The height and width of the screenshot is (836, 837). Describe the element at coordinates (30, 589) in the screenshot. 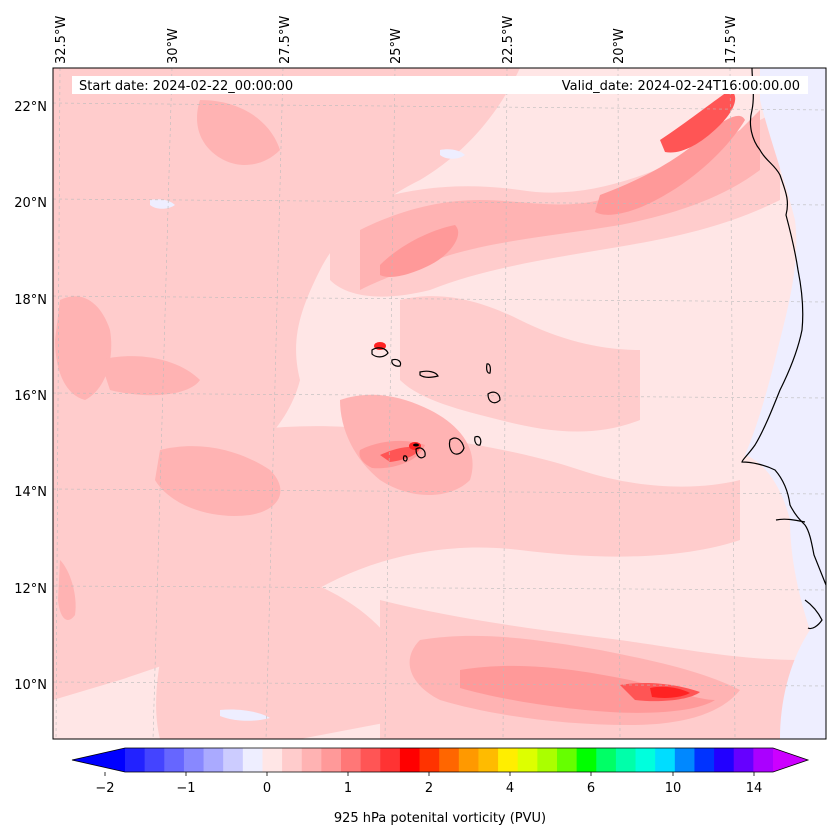

I see `lat-label: 12°N` at that location.